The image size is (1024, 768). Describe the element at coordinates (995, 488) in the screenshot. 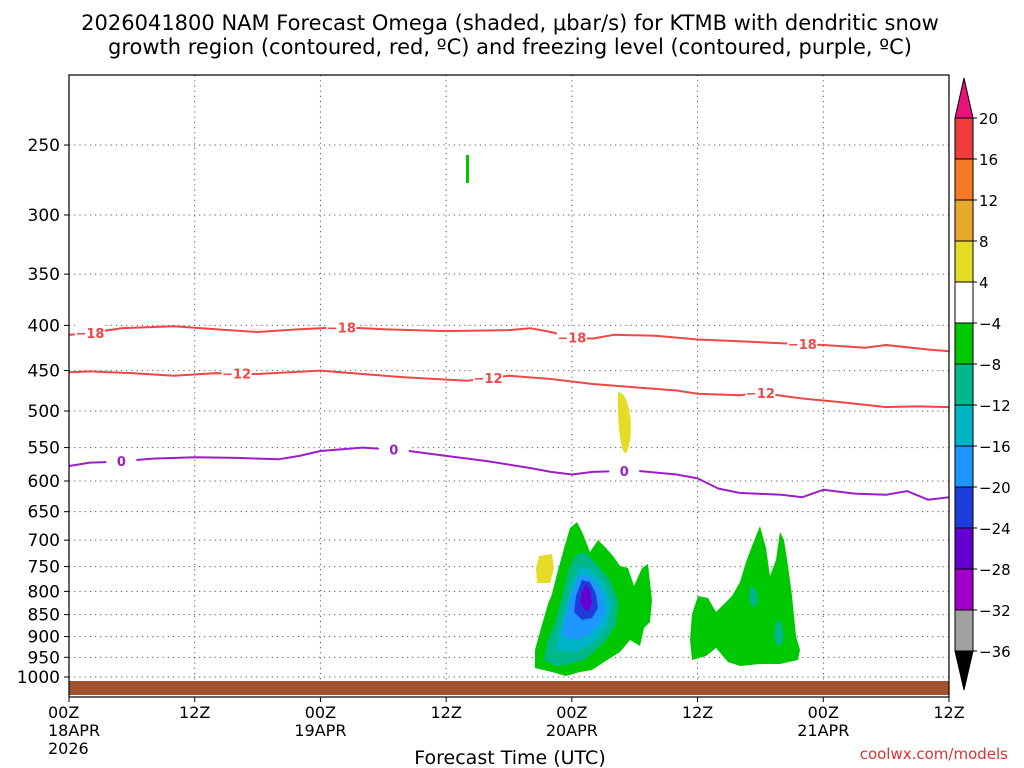

I see `colorbar-label: −20` at that location.